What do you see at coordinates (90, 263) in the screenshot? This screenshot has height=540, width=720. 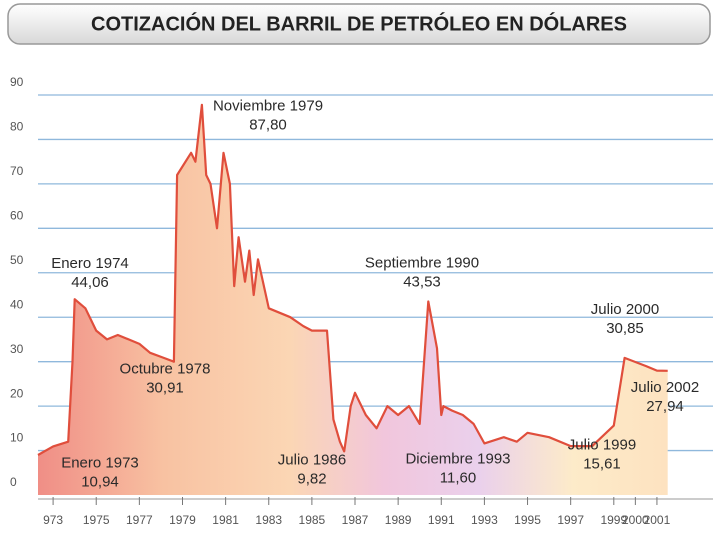 I see `annotation-label: Enero 1974` at bounding box center [90, 263].